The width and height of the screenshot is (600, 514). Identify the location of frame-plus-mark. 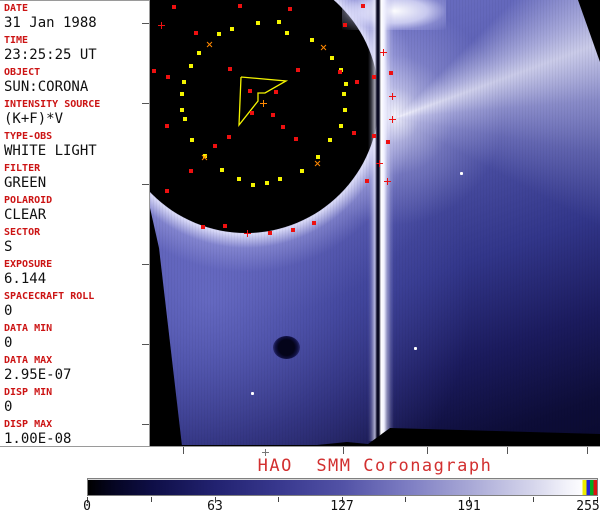
(265, 452).